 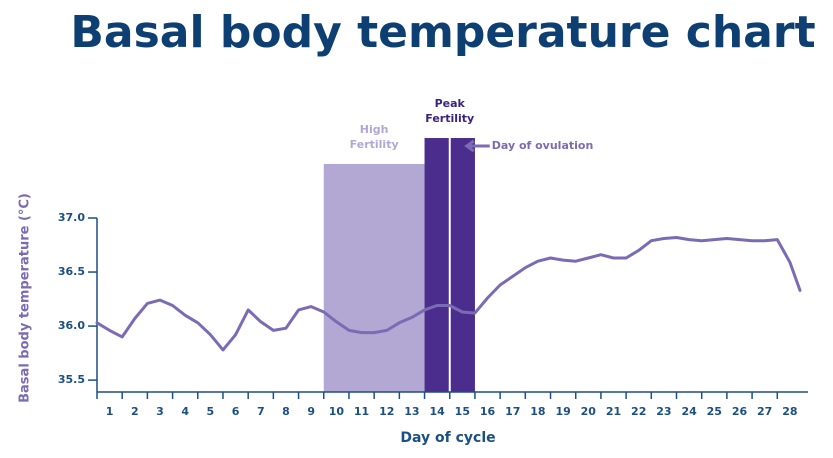 I want to click on x-tick-label: 11, so click(x=361, y=411).